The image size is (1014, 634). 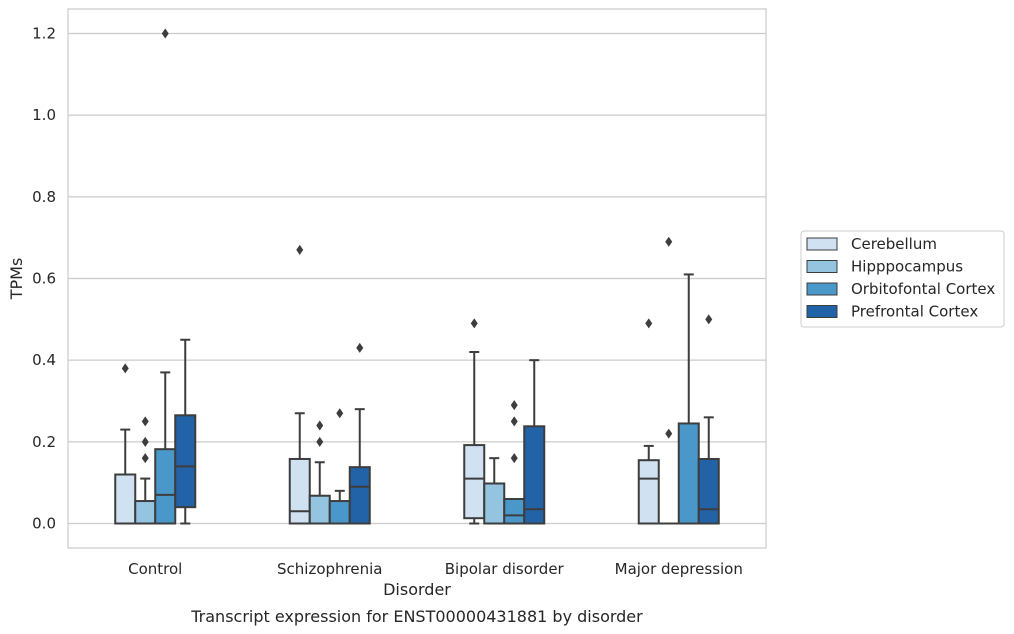 I want to click on x-tick-label: Major depression, so click(x=679, y=569).